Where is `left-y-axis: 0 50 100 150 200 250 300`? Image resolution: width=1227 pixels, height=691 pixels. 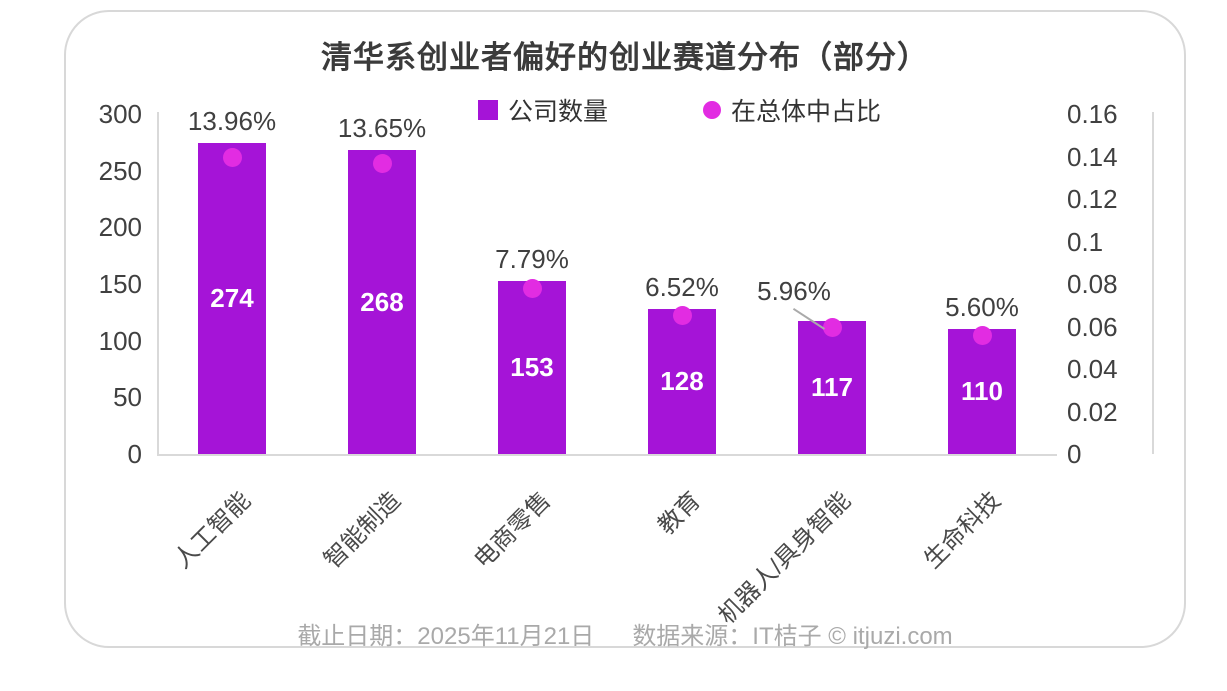
left-y-axis: 0 50 100 150 200 250 300 is located at coordinates (108, 284).